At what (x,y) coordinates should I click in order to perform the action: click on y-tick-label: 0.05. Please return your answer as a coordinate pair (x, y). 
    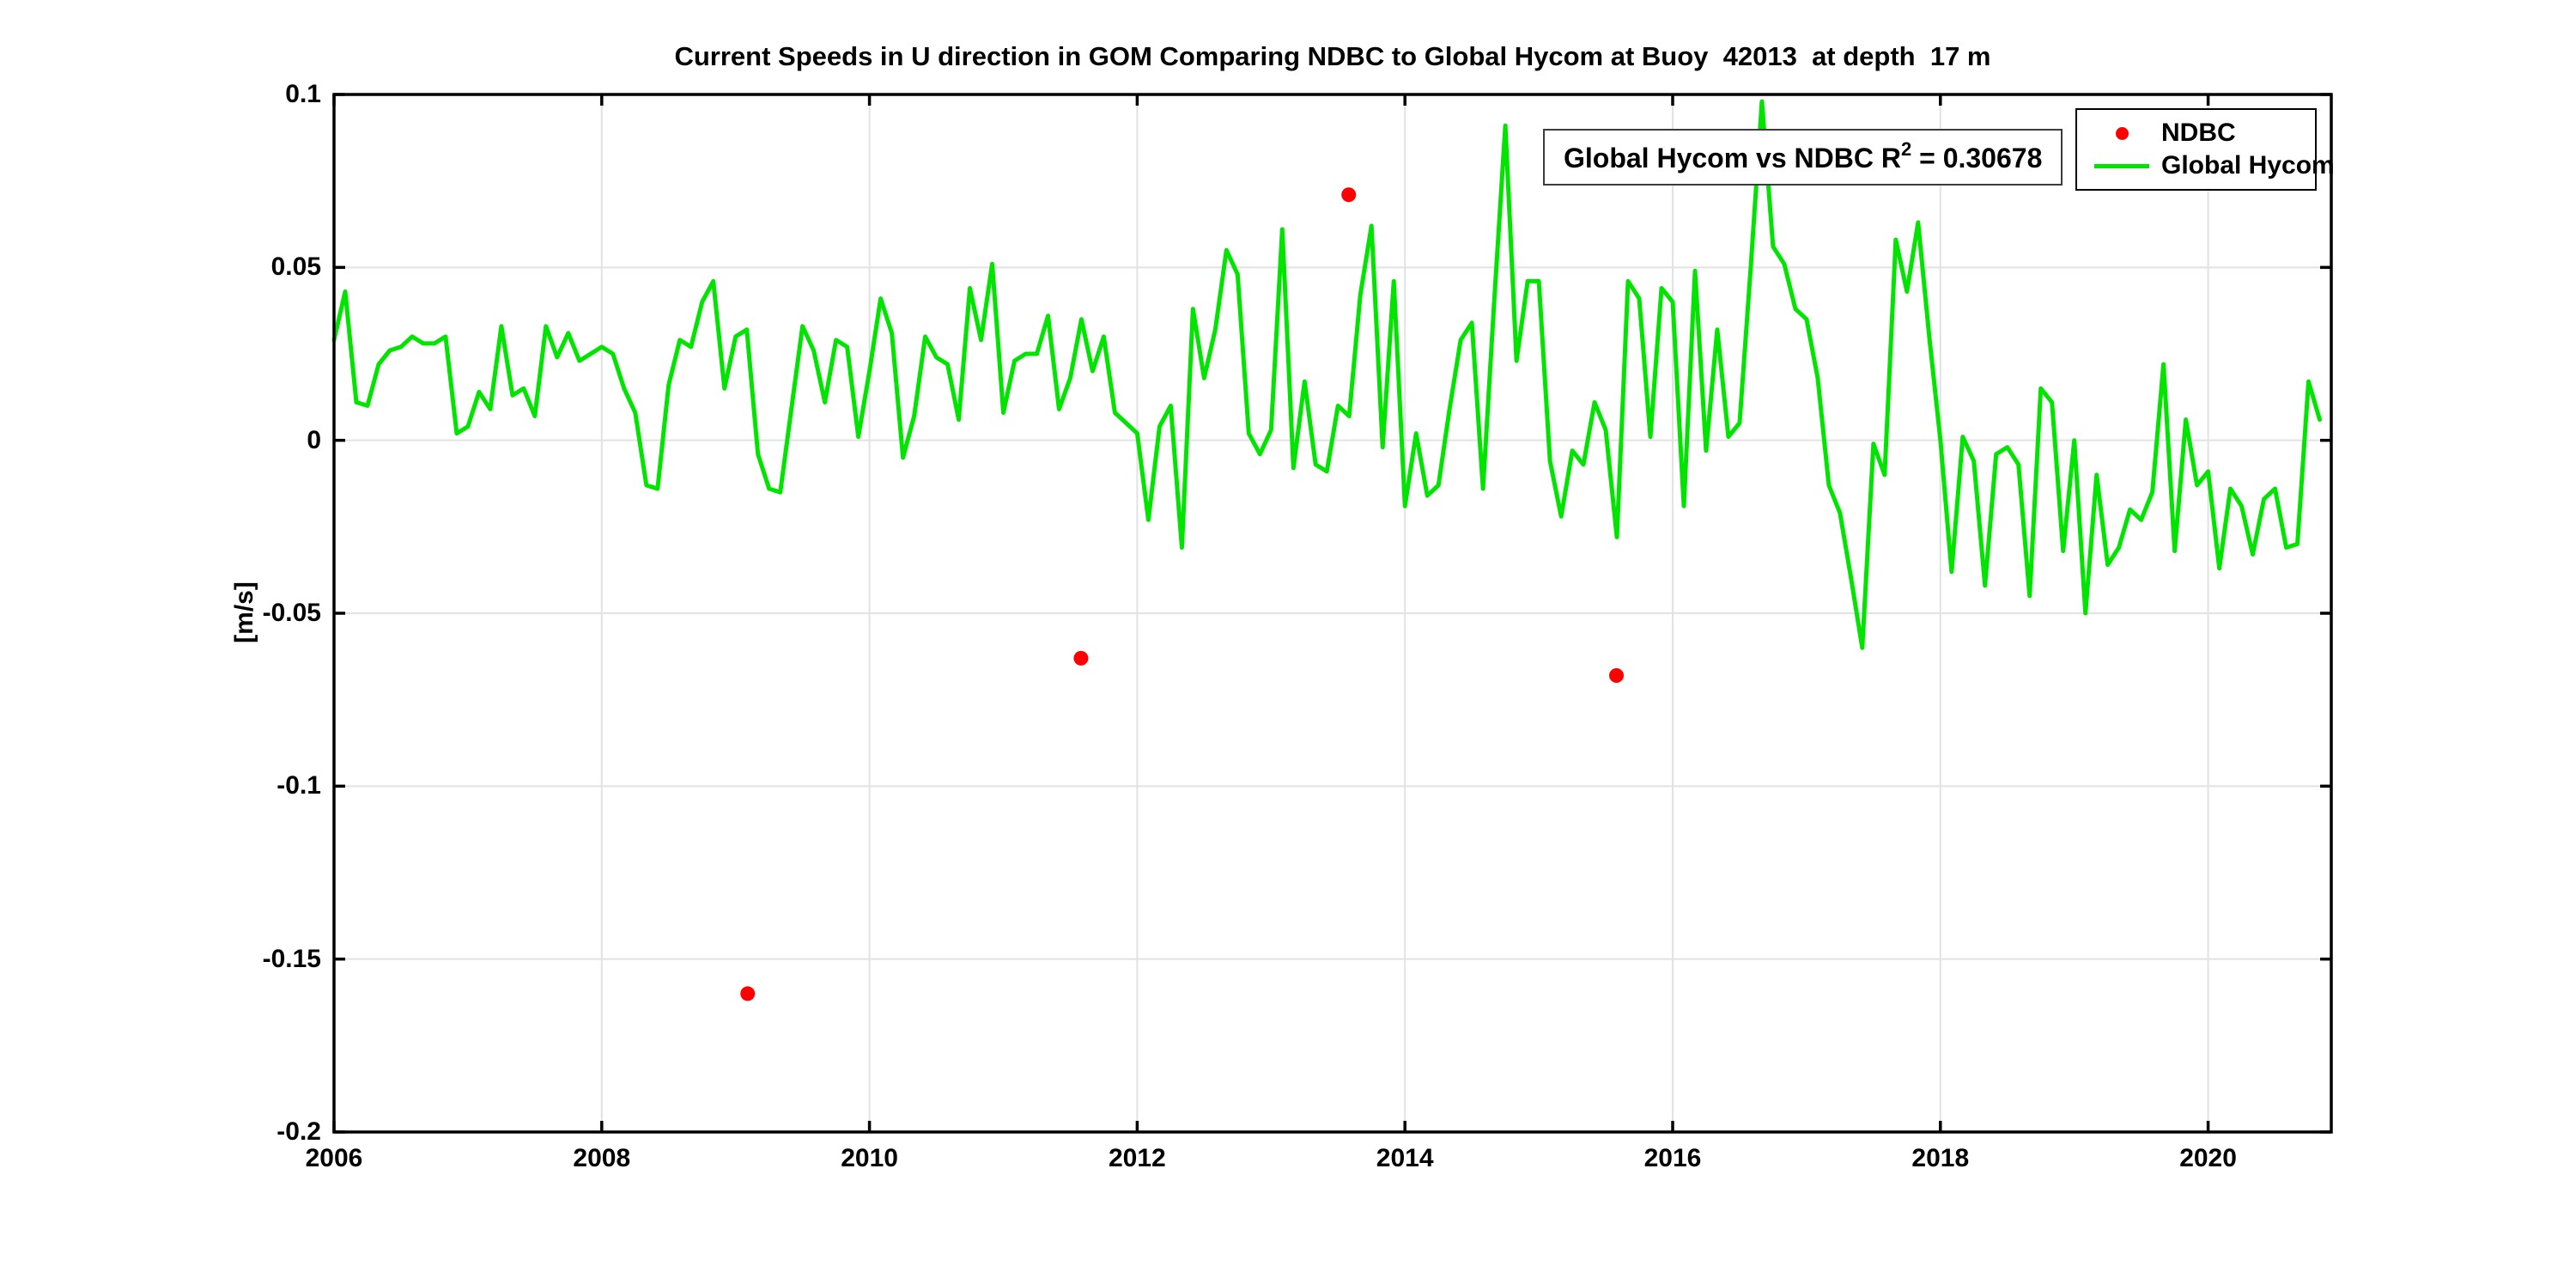
    Looking at the image, I should click on (295, 267).